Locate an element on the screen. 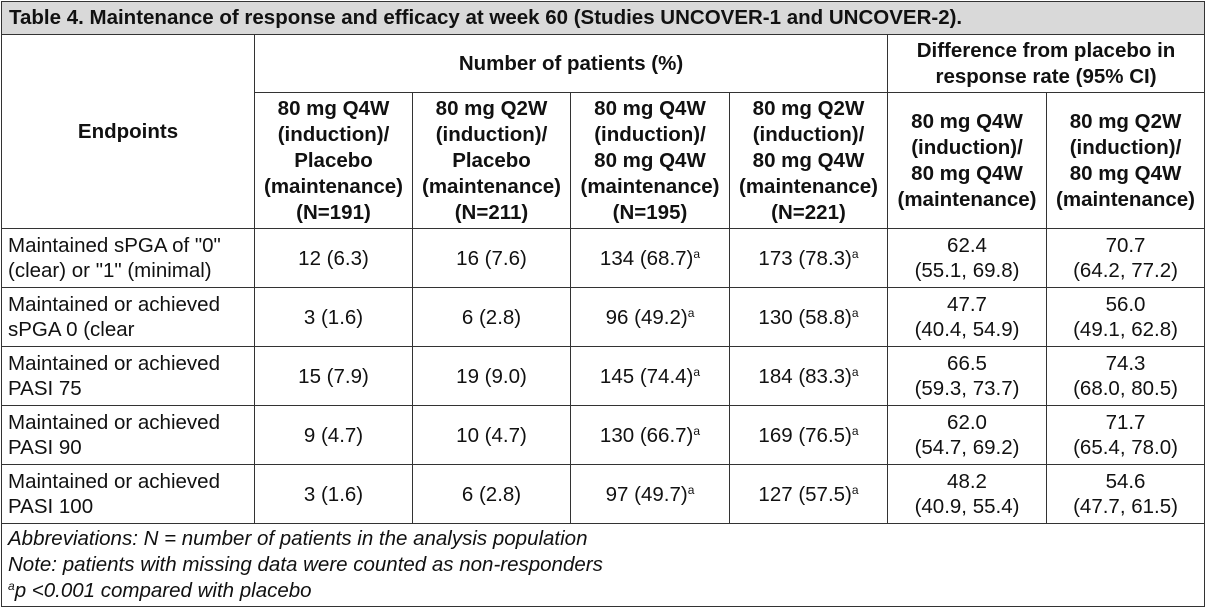 Image resolution: width=1205 pixels, height=615 pixels. endpoint-label-line: (clear) or "1" (minimal) is located at coordinates (110, 270).